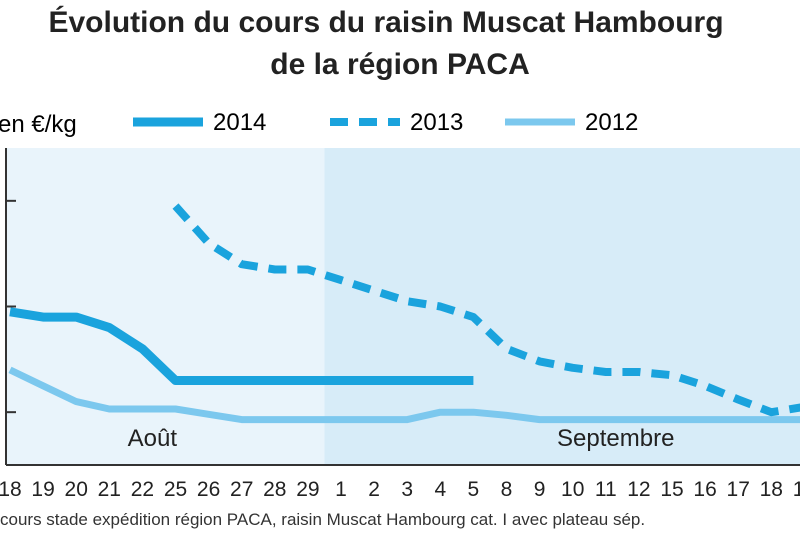  What do you see at coordinates (401, 438) in the screenshot?
I see `month-labels: Août Septembre` at bounding box center [401, 438].